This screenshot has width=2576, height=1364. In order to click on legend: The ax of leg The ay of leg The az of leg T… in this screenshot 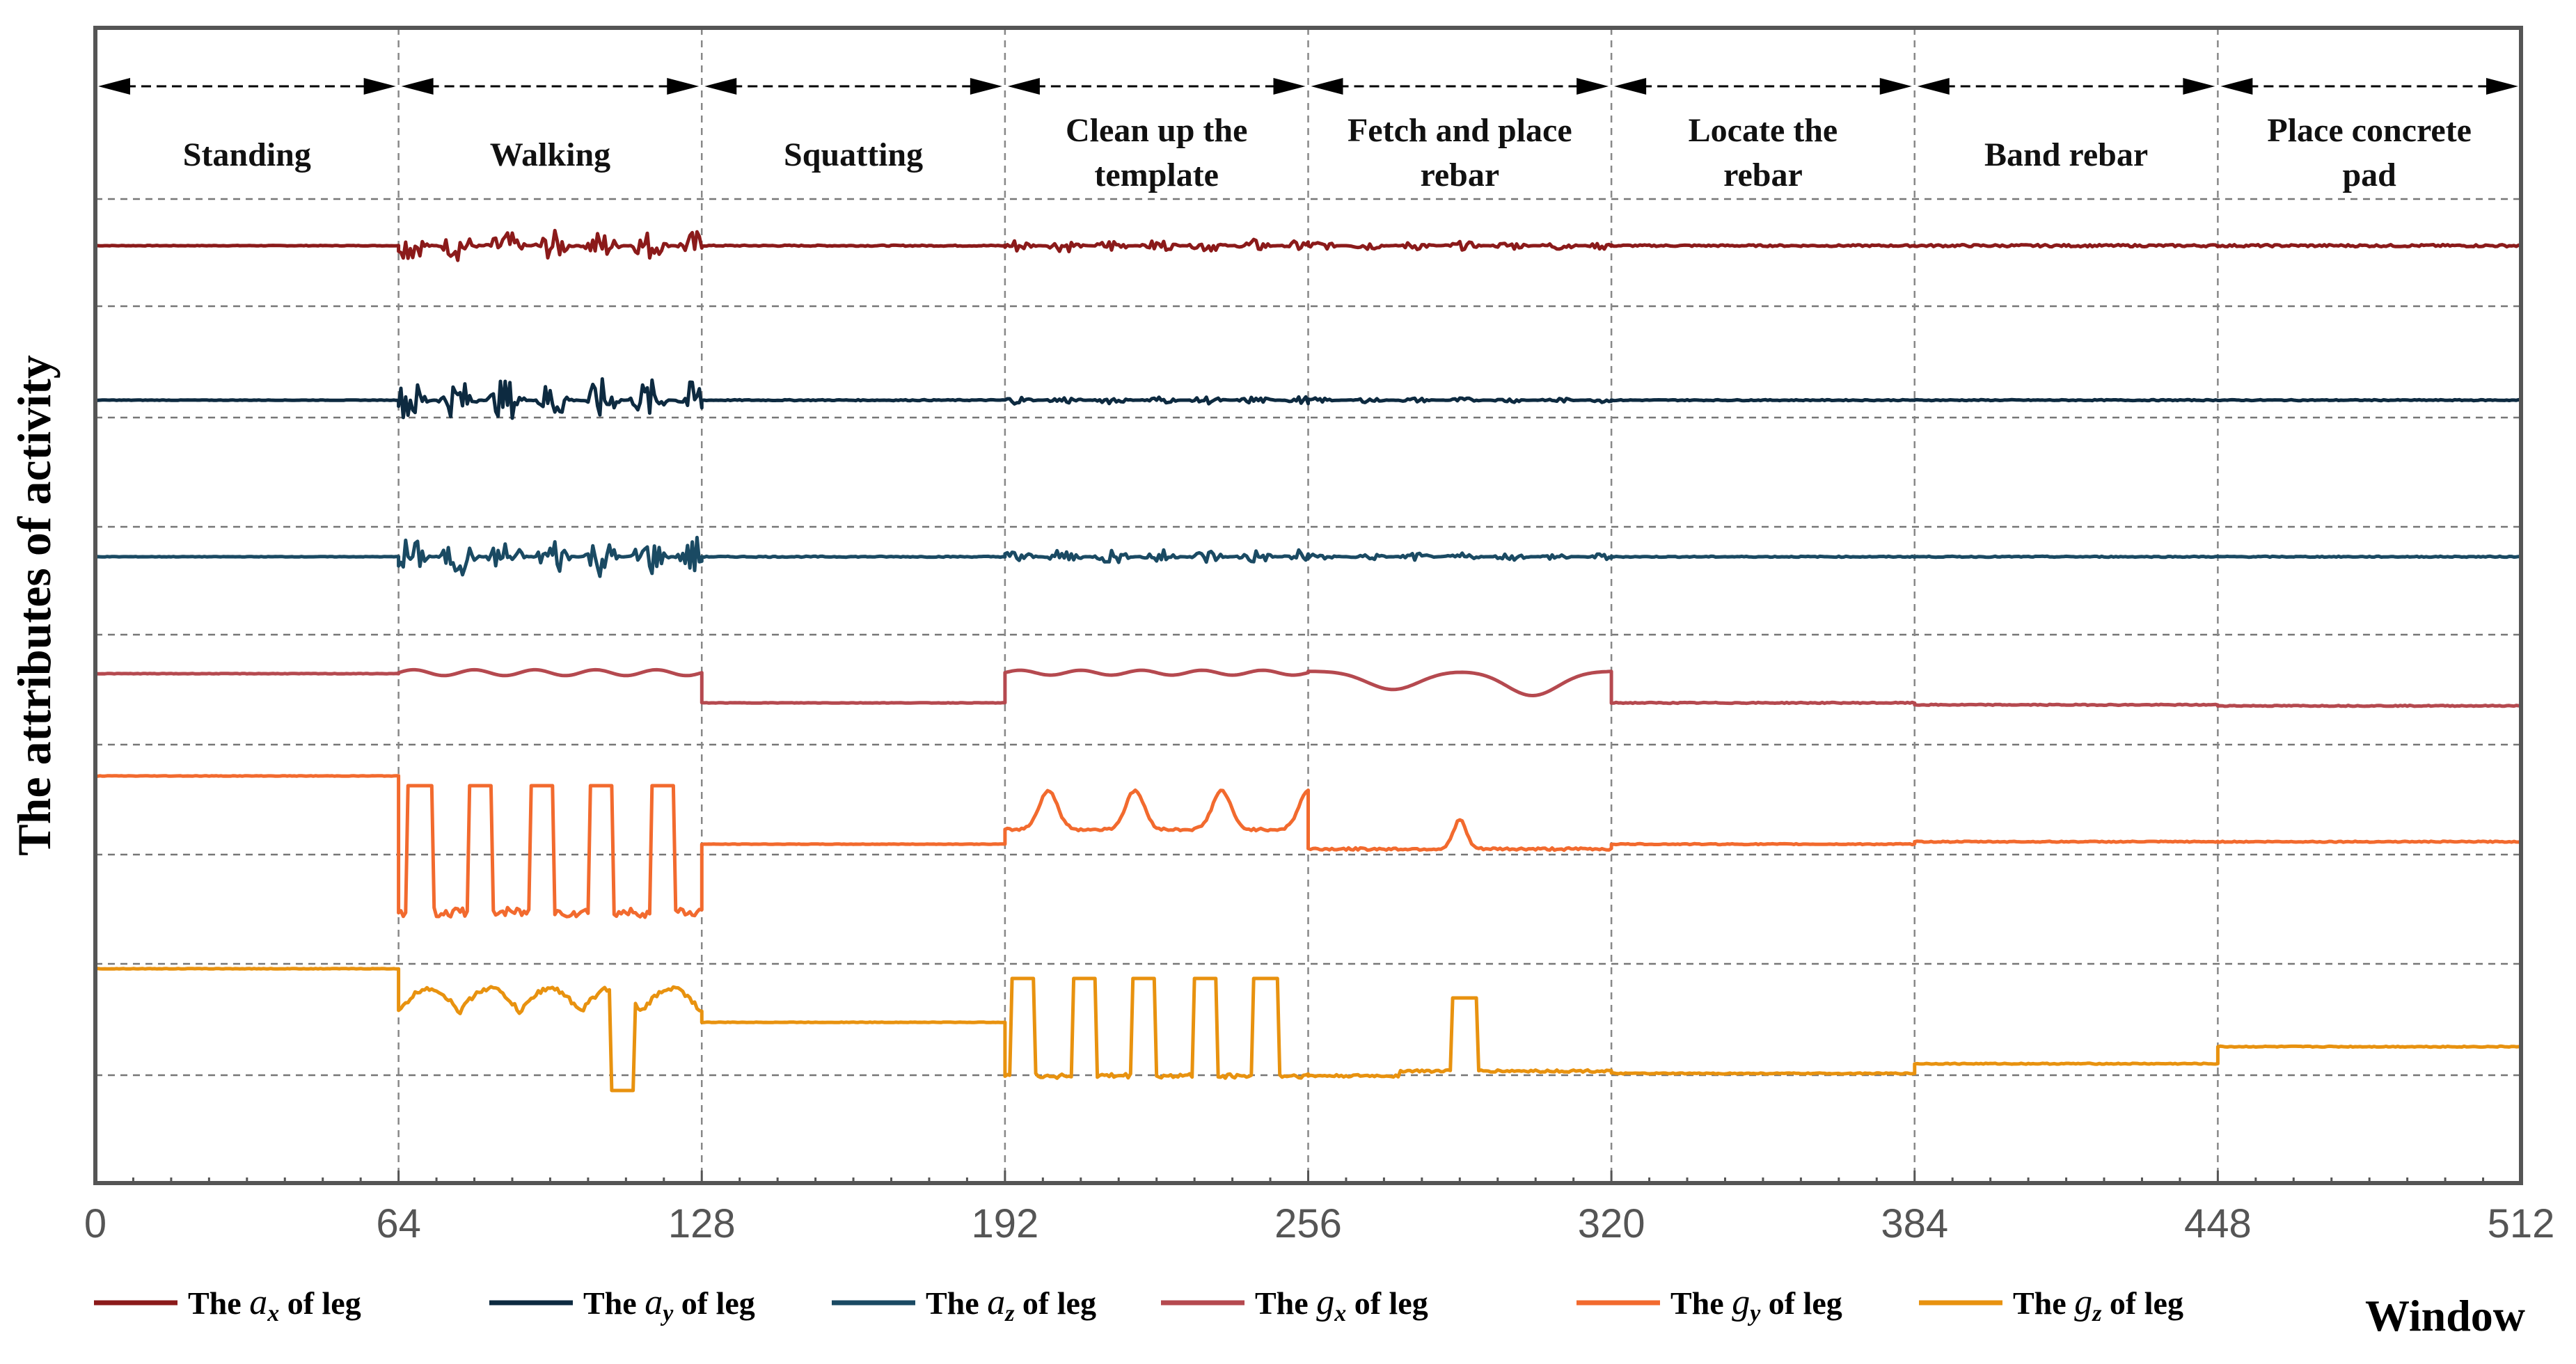, I will do `click(1138, 1304)`.